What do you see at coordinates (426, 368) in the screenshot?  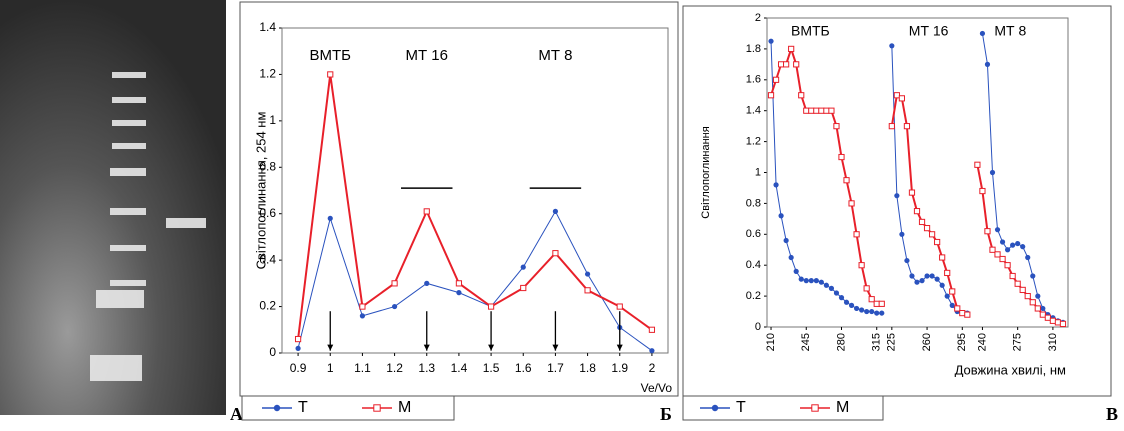 I see `x-tick-label: 1.3` at bounding box center [426, 368].